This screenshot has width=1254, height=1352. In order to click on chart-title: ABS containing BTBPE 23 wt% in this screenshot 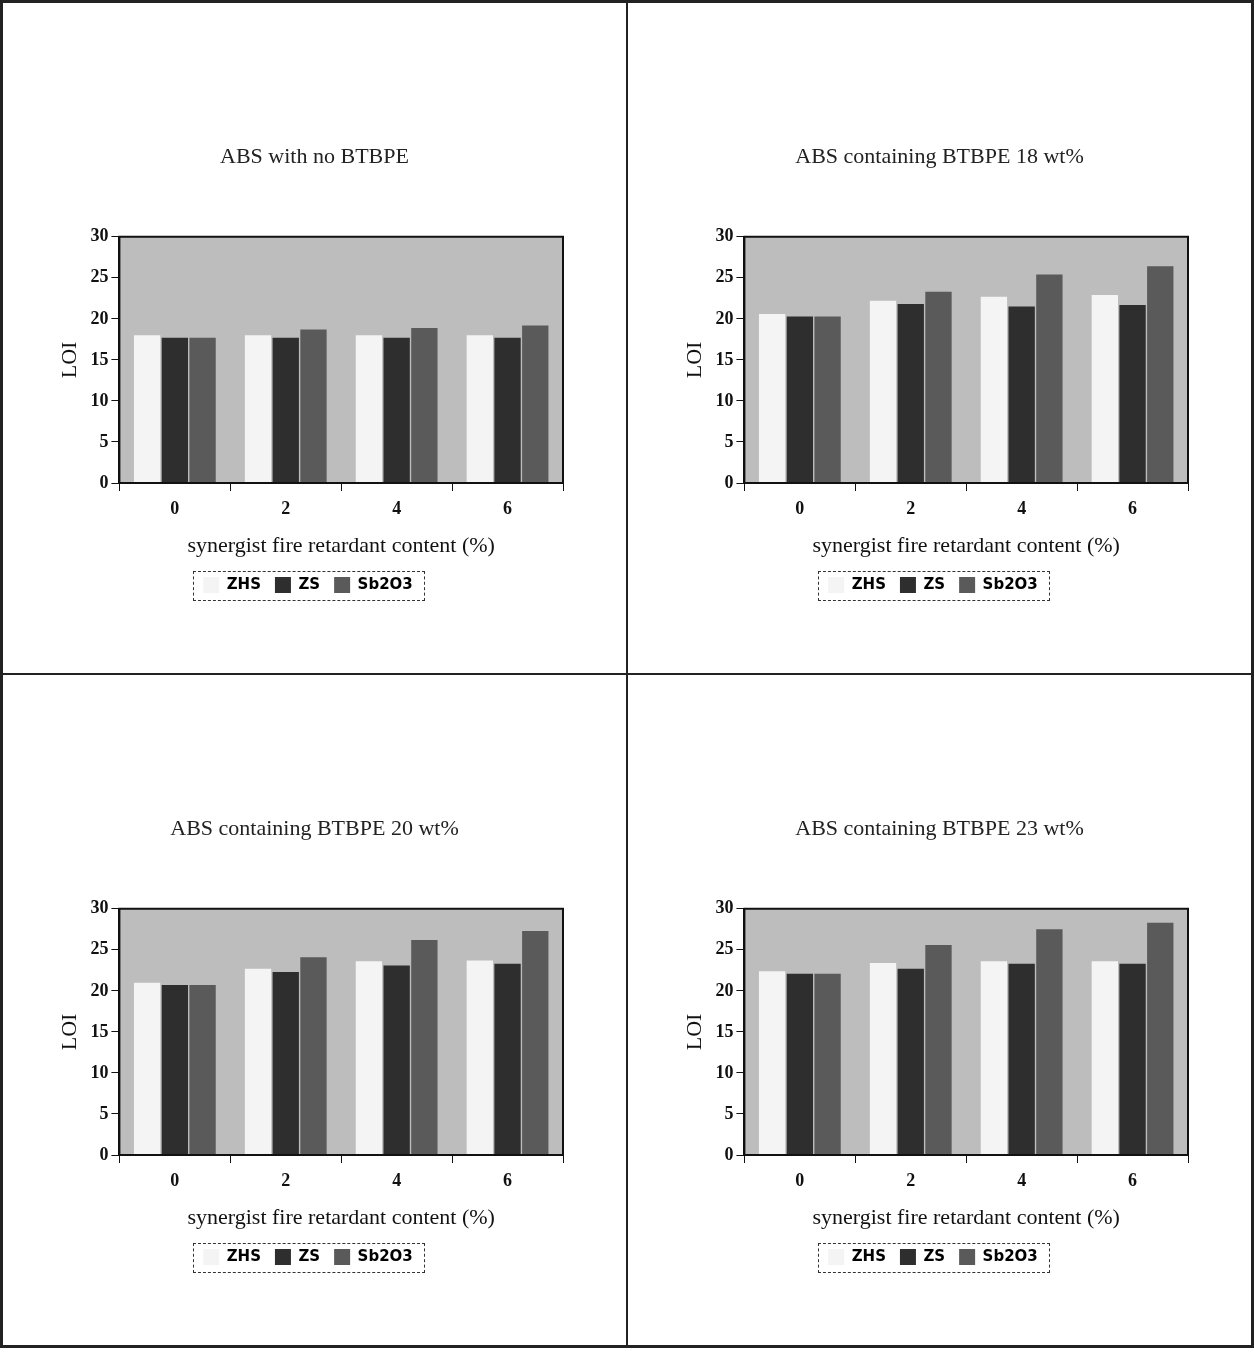, I will do `click(939, 828)`.